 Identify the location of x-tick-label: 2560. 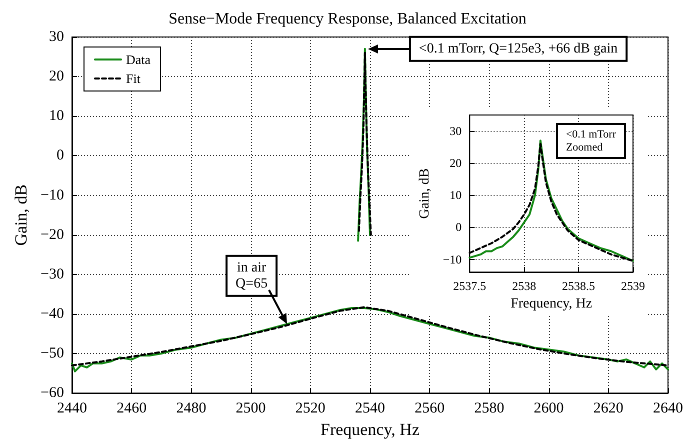
(429, 408).